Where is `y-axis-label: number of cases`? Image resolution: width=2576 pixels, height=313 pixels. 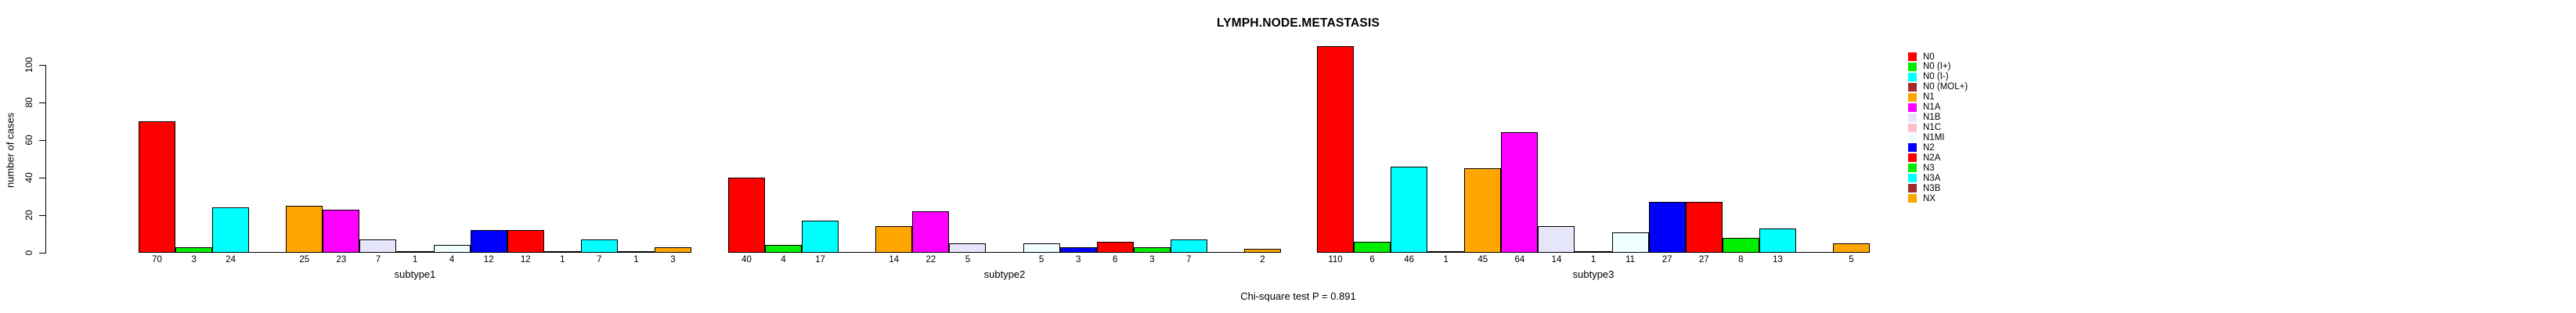
y-axis-label: number of cases is located at coordinates (10, 150).